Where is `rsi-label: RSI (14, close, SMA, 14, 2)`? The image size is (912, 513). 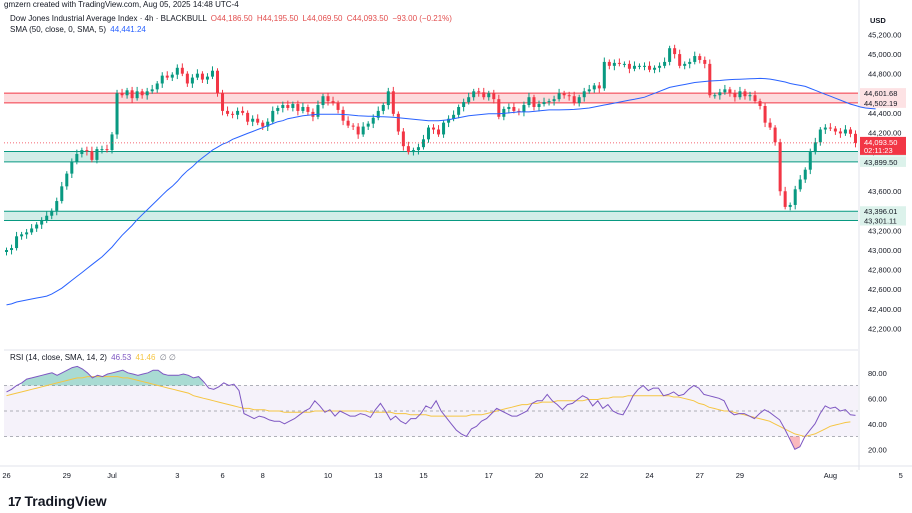 rsi-label: RSI (14, close, SMA, 14, 2) is located at coordinates (58, 357).